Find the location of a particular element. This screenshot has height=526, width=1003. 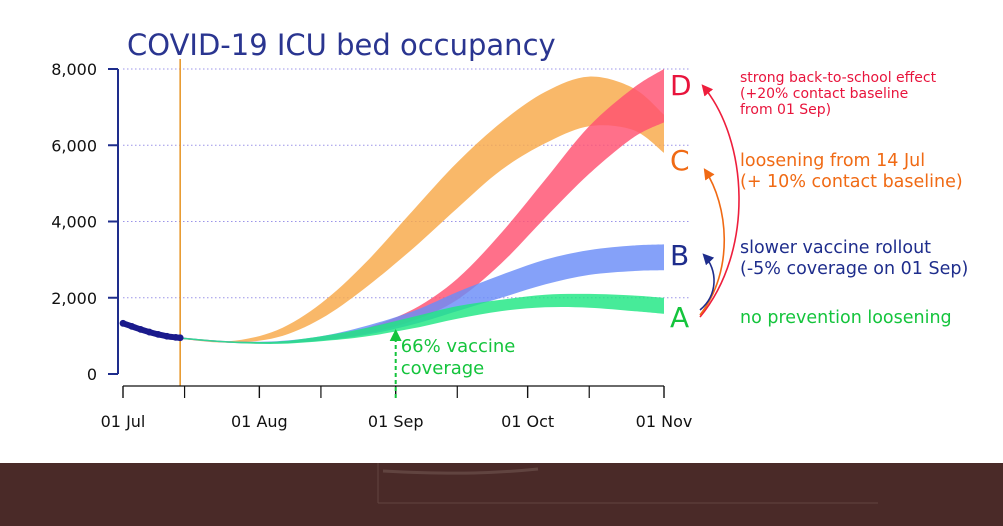

x-tick-label: 01 Aug is located at coordinates (259, 421).